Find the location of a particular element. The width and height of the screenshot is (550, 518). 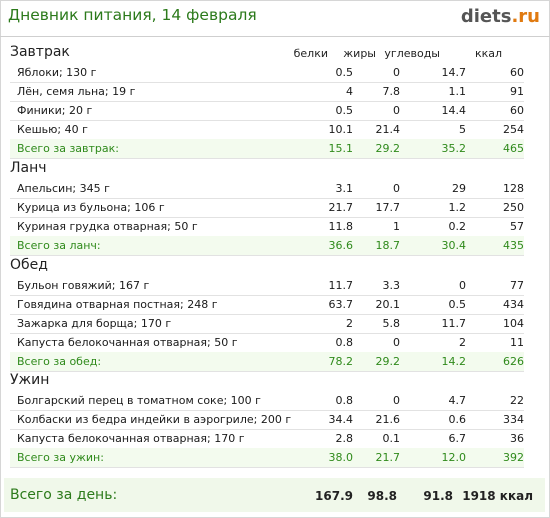

carbs-value: 0.2 is located at coordinates (457, 226).